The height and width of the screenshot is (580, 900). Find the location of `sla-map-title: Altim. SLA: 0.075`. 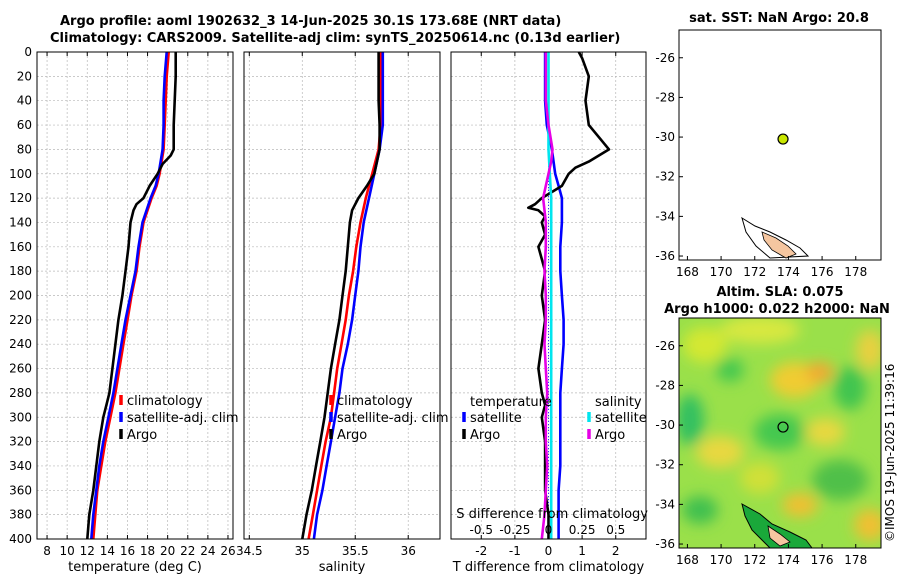

sla-map-title: Altim. SLA: 0.075 is located at coordinates (780, 292).